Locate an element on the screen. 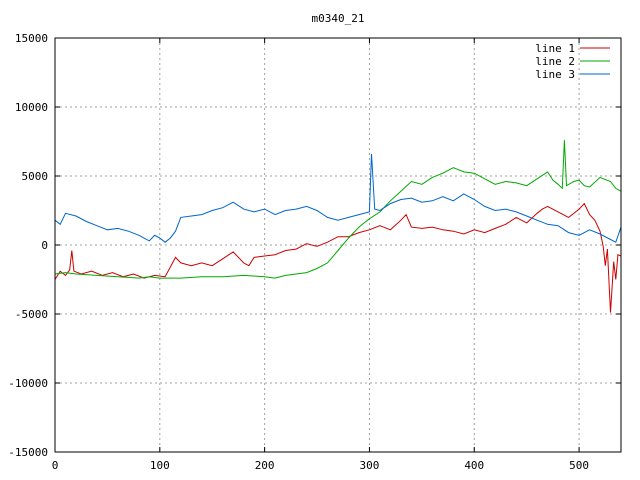 The height and width of the screenshot is (480, 640). y-tick-label: 10000 is located at coordinates (31, 107).